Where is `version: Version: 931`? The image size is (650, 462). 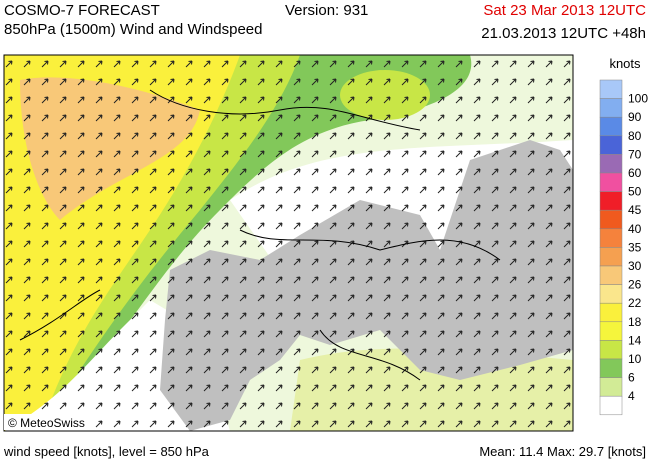 version: Version: 931 is located at coordinates (326, 10).